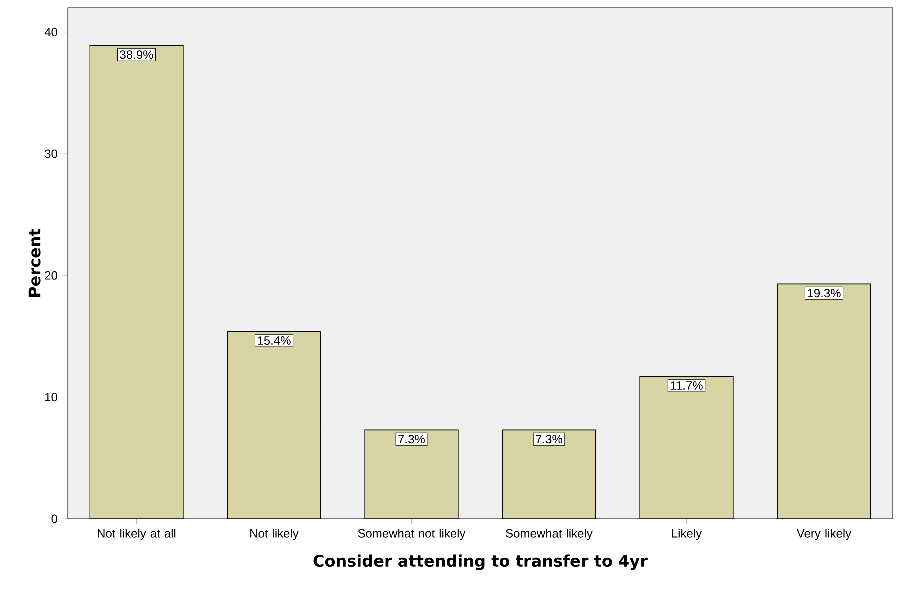 This screenshot has width=901, height=606. What do you see at coordinates (687, 534) in the screenshot?
I see `x-tick-label: Likely` at bounding box center [687, 534].